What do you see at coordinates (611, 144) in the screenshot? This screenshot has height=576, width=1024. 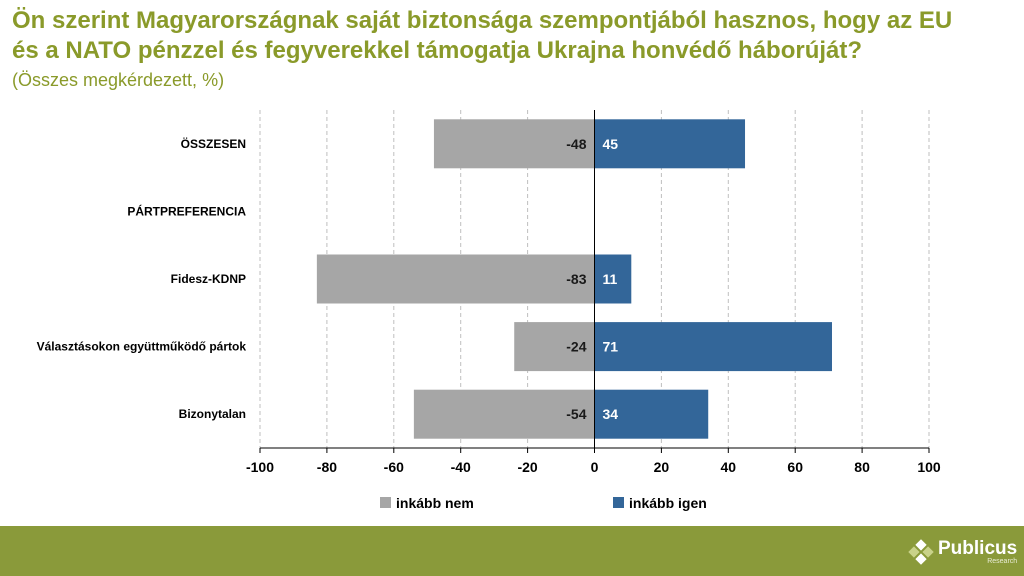 I see `data-label: 45` at bounding box center [611, 144].